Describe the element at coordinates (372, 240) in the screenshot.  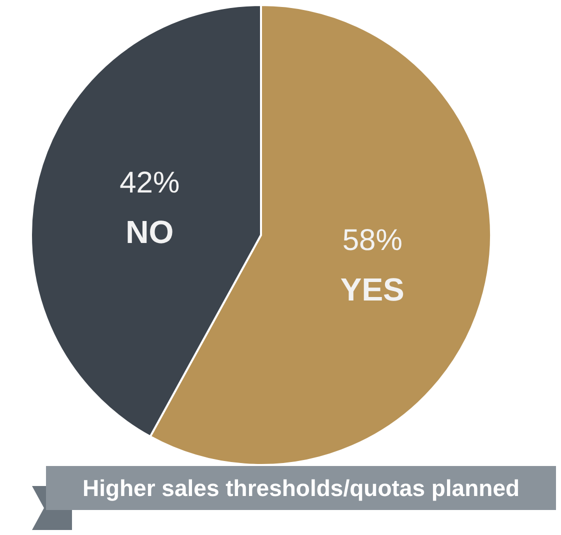
I see `data-label: 58%` at that location.